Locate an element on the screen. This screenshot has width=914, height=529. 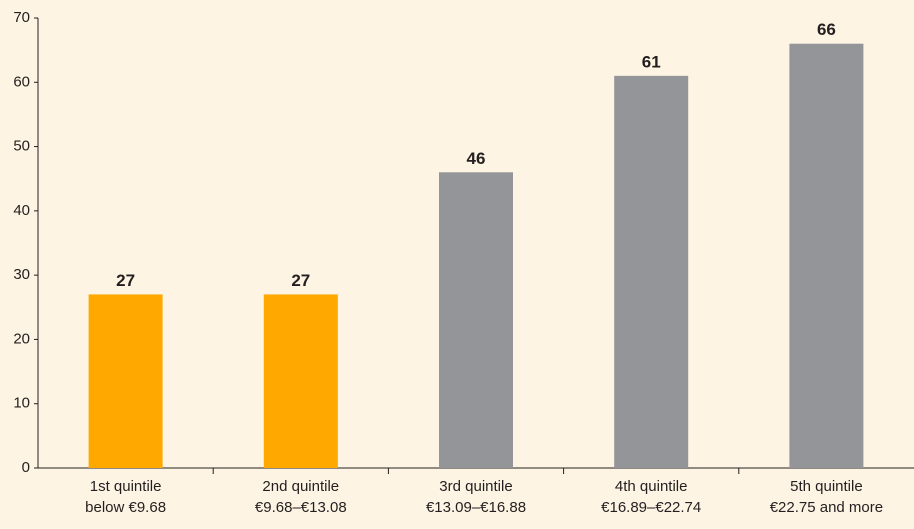
y-tick-label: 30 is located at coordinates (21, 274).